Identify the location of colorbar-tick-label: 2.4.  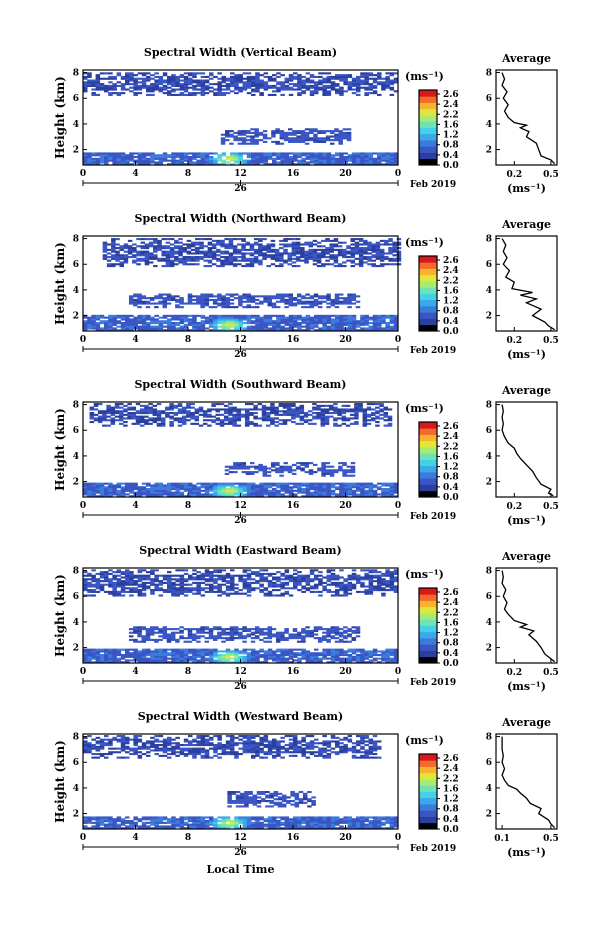
(451, 271).